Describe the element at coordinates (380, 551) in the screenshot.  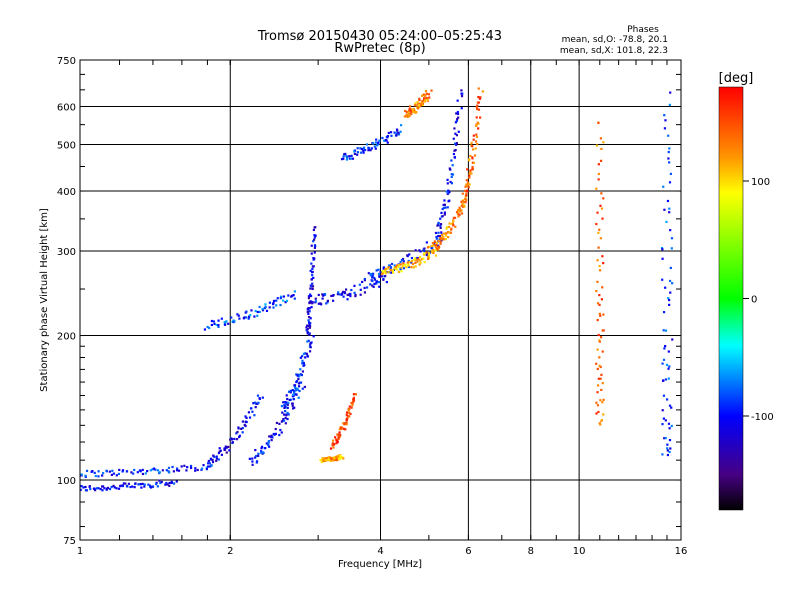
I see `x-tick-label: 4` at that location.